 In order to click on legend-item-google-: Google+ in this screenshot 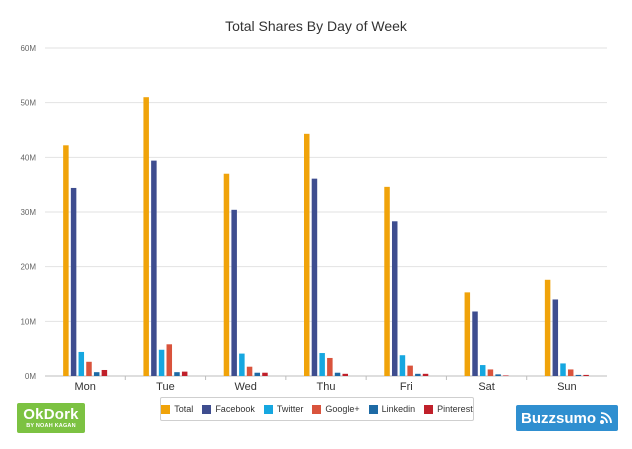, I will do `click(336, 409)`.